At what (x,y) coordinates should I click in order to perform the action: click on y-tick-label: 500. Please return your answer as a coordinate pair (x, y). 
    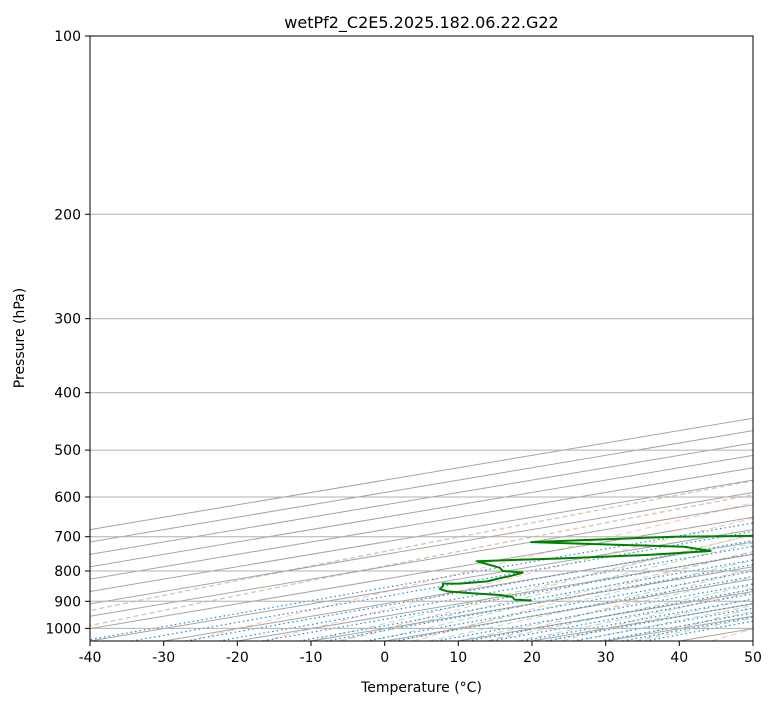
    Looking at the image, I should click on (67, 451).